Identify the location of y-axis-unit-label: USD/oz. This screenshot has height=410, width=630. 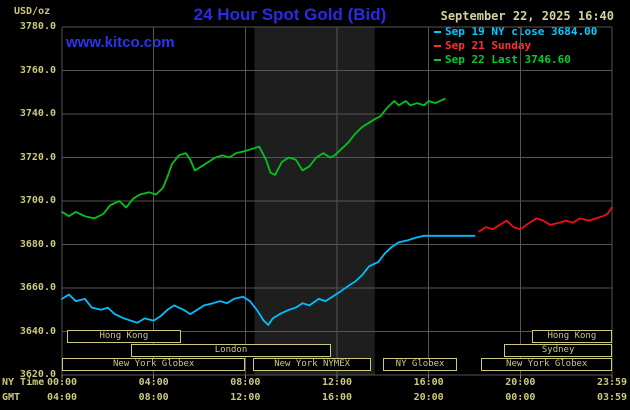
(32, 11).